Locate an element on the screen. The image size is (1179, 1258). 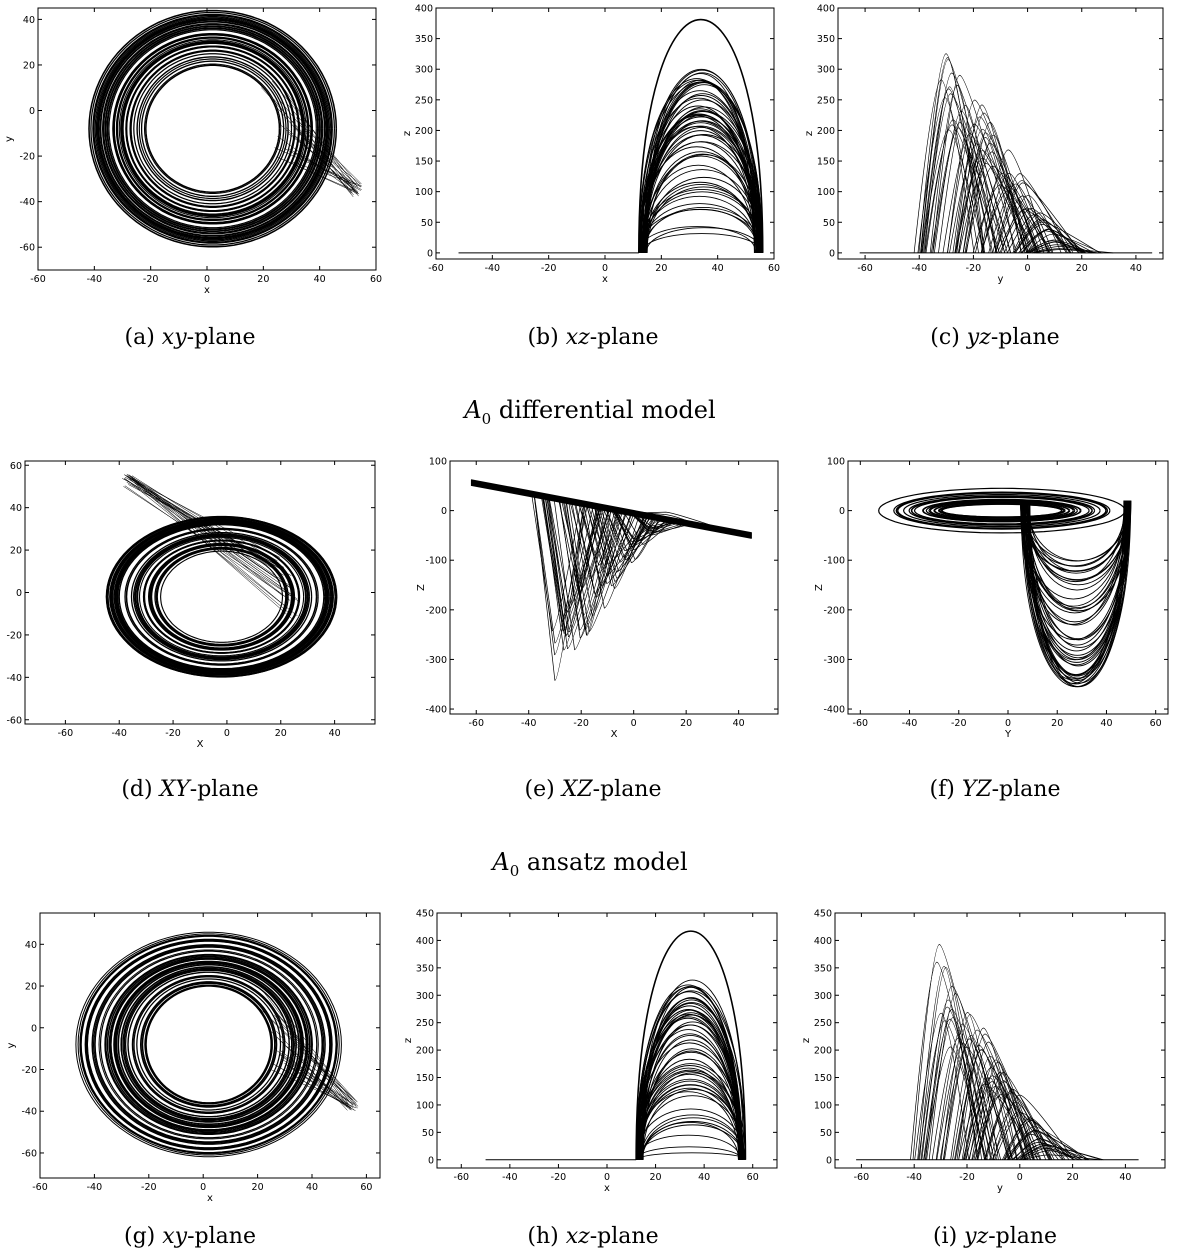
x-axis-label: y is located at coordinates (1001, 279).